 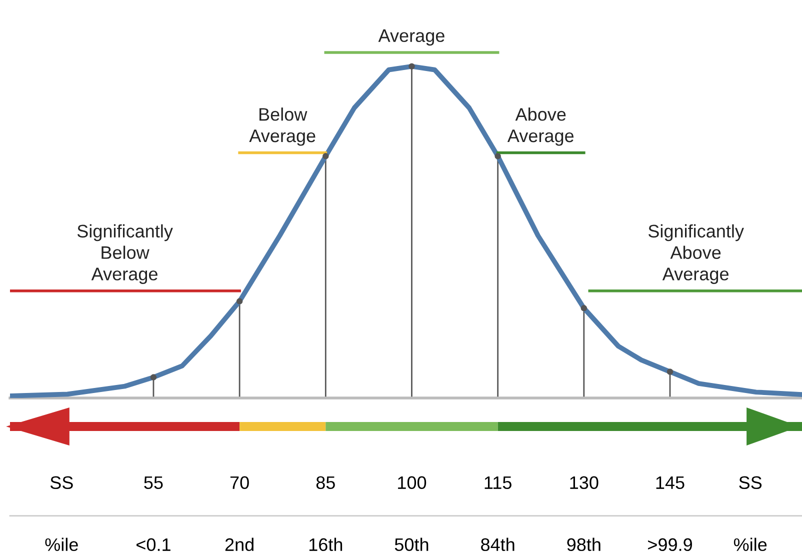 I want to click on x-tick-label: 55, so click(x=153, y=483).